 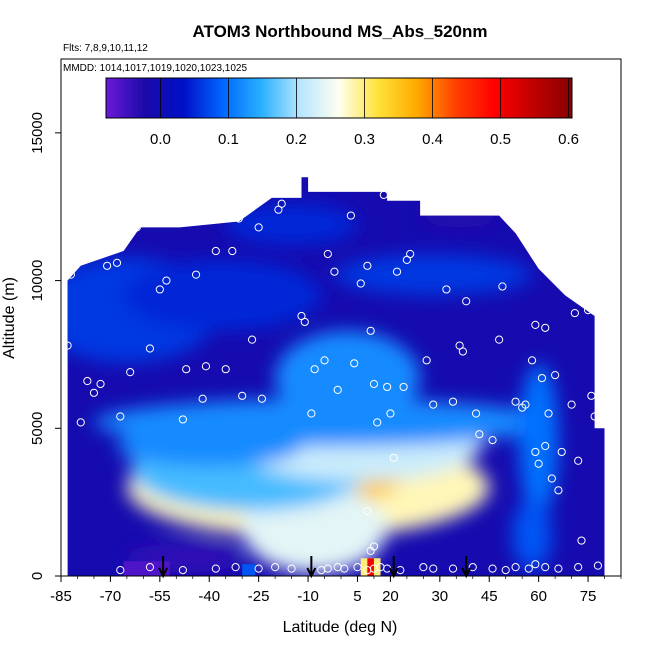 I want to click on flights-note: Flts: 7,8,9,10,11,12, so click(x=105, y=48).